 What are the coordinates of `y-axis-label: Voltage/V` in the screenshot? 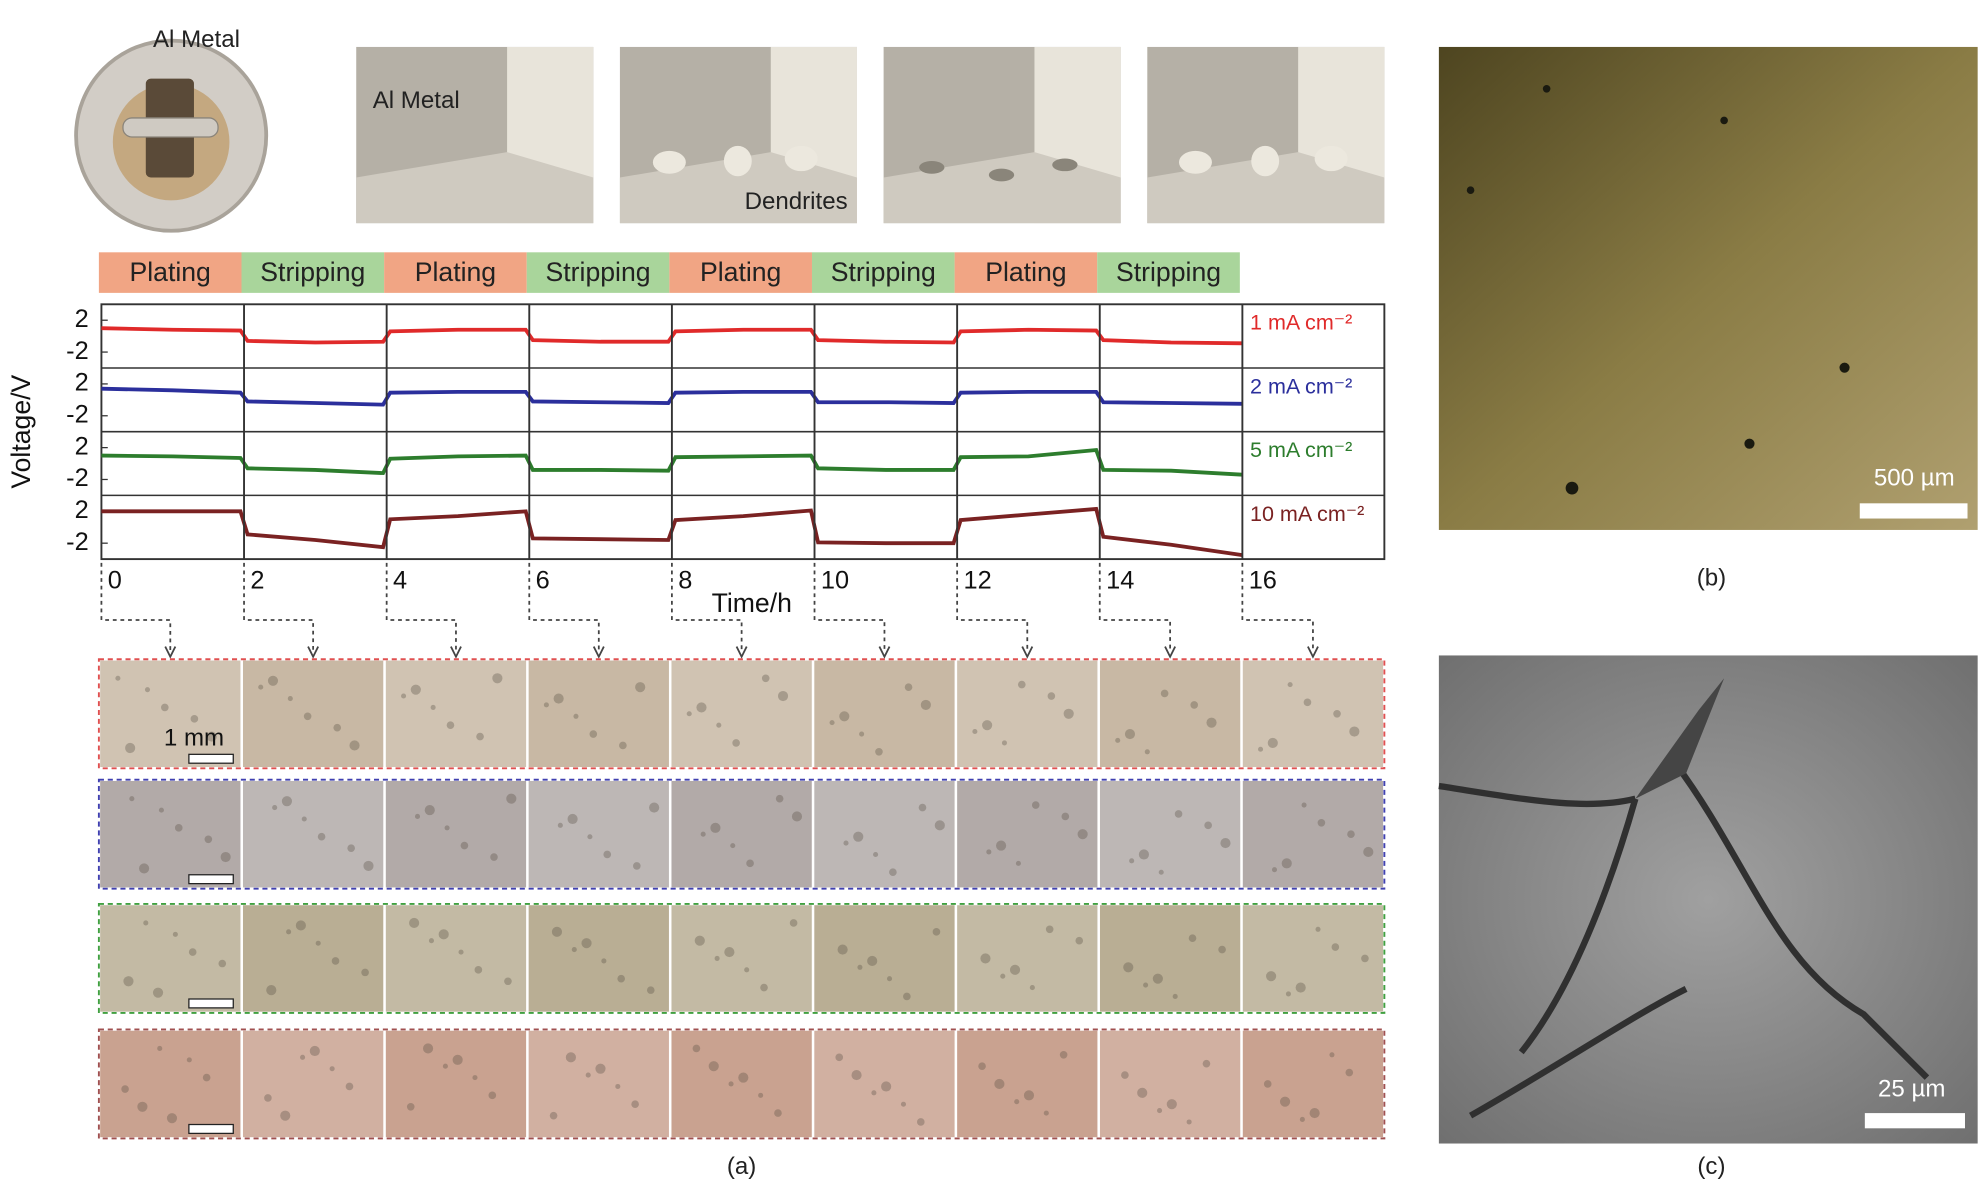 It's located at (21, 431).